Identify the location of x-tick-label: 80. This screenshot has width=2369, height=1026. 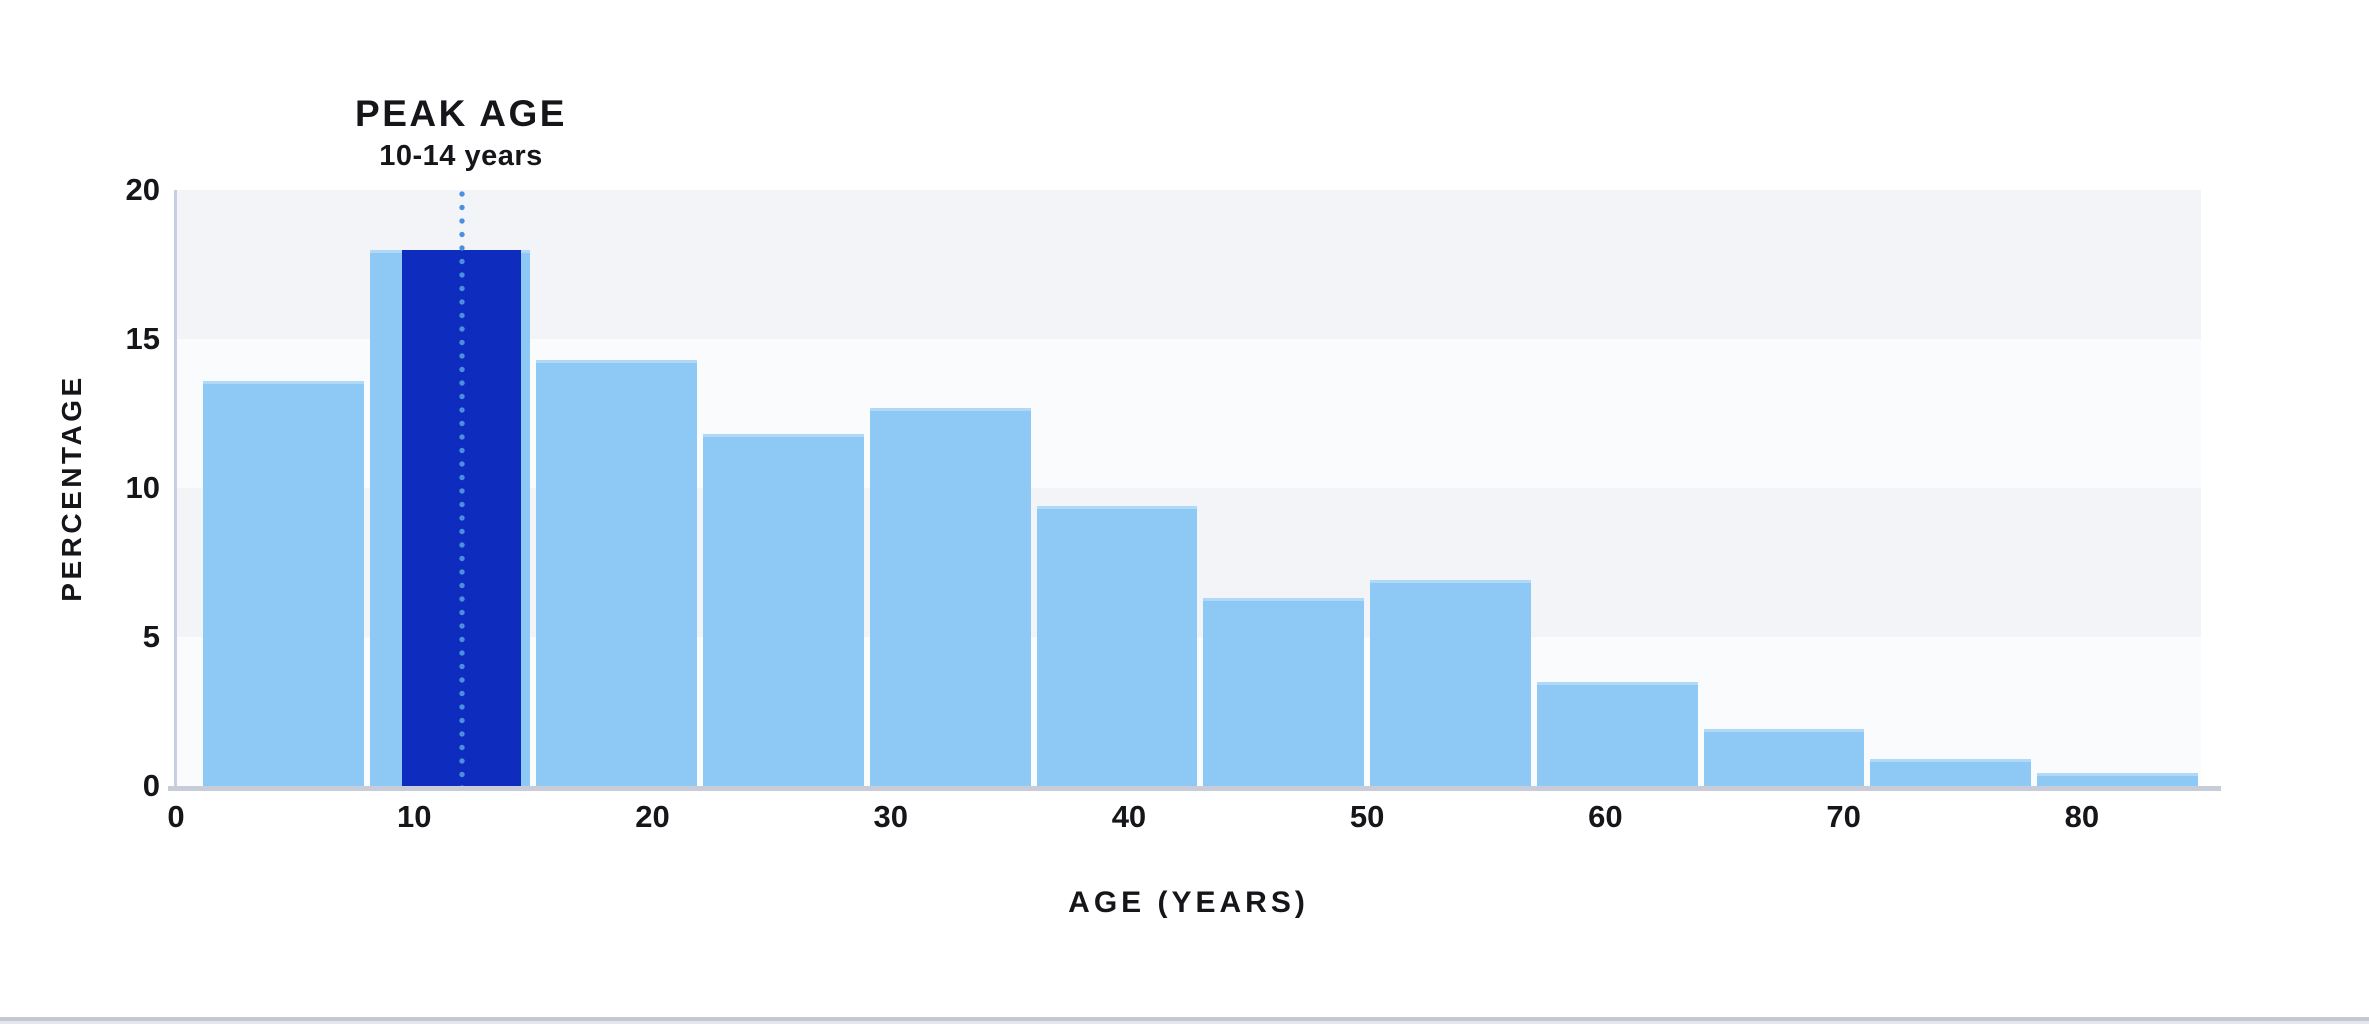
(2082, 816).